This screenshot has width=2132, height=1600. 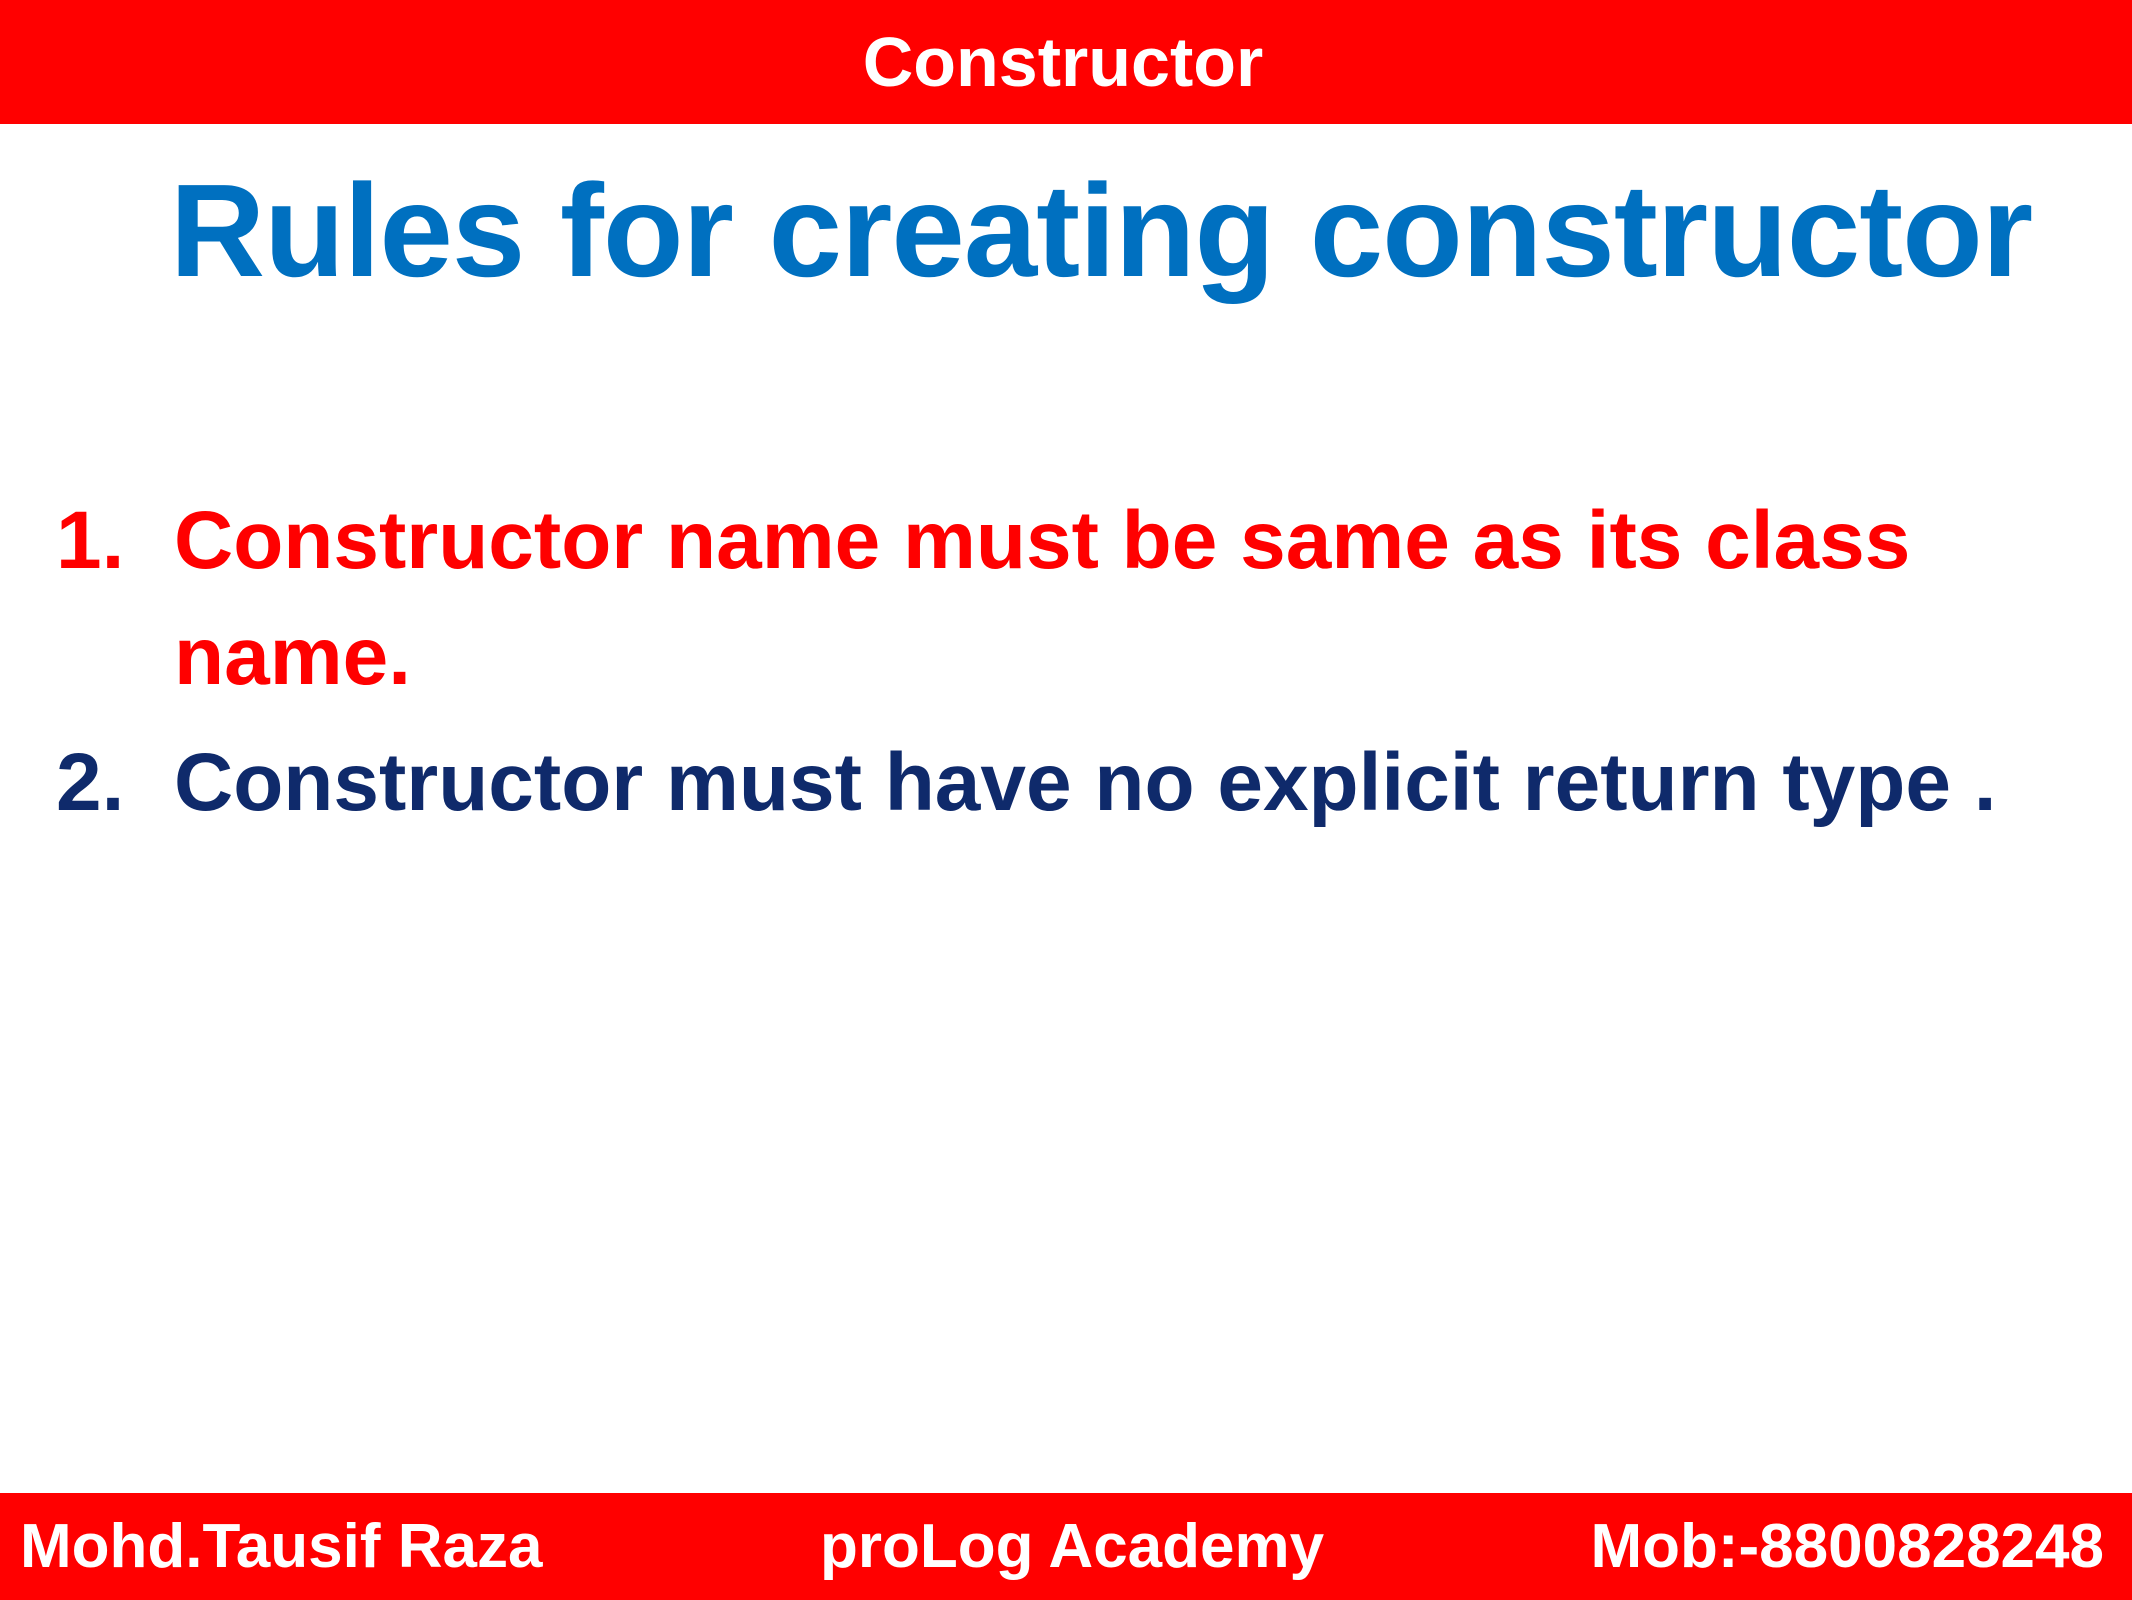 What do you see at coordinates (1063, 62) in the screenshot?
I see `header-title: Constructor` at bounding box center [1063, 62].